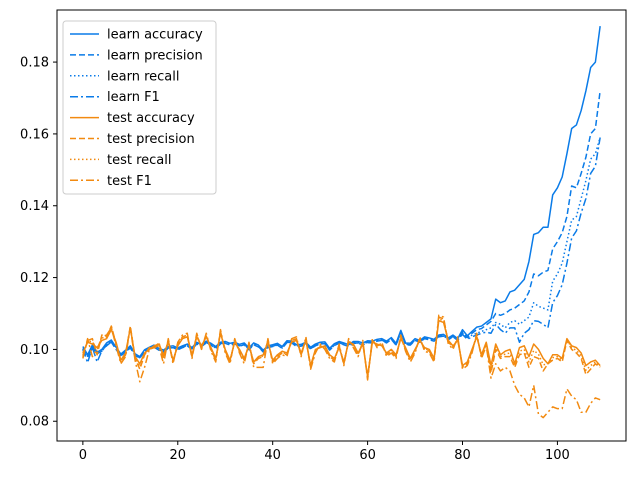 The image size is (640, 480). I want to click on x-tick-label: 100, so click(557, 455).